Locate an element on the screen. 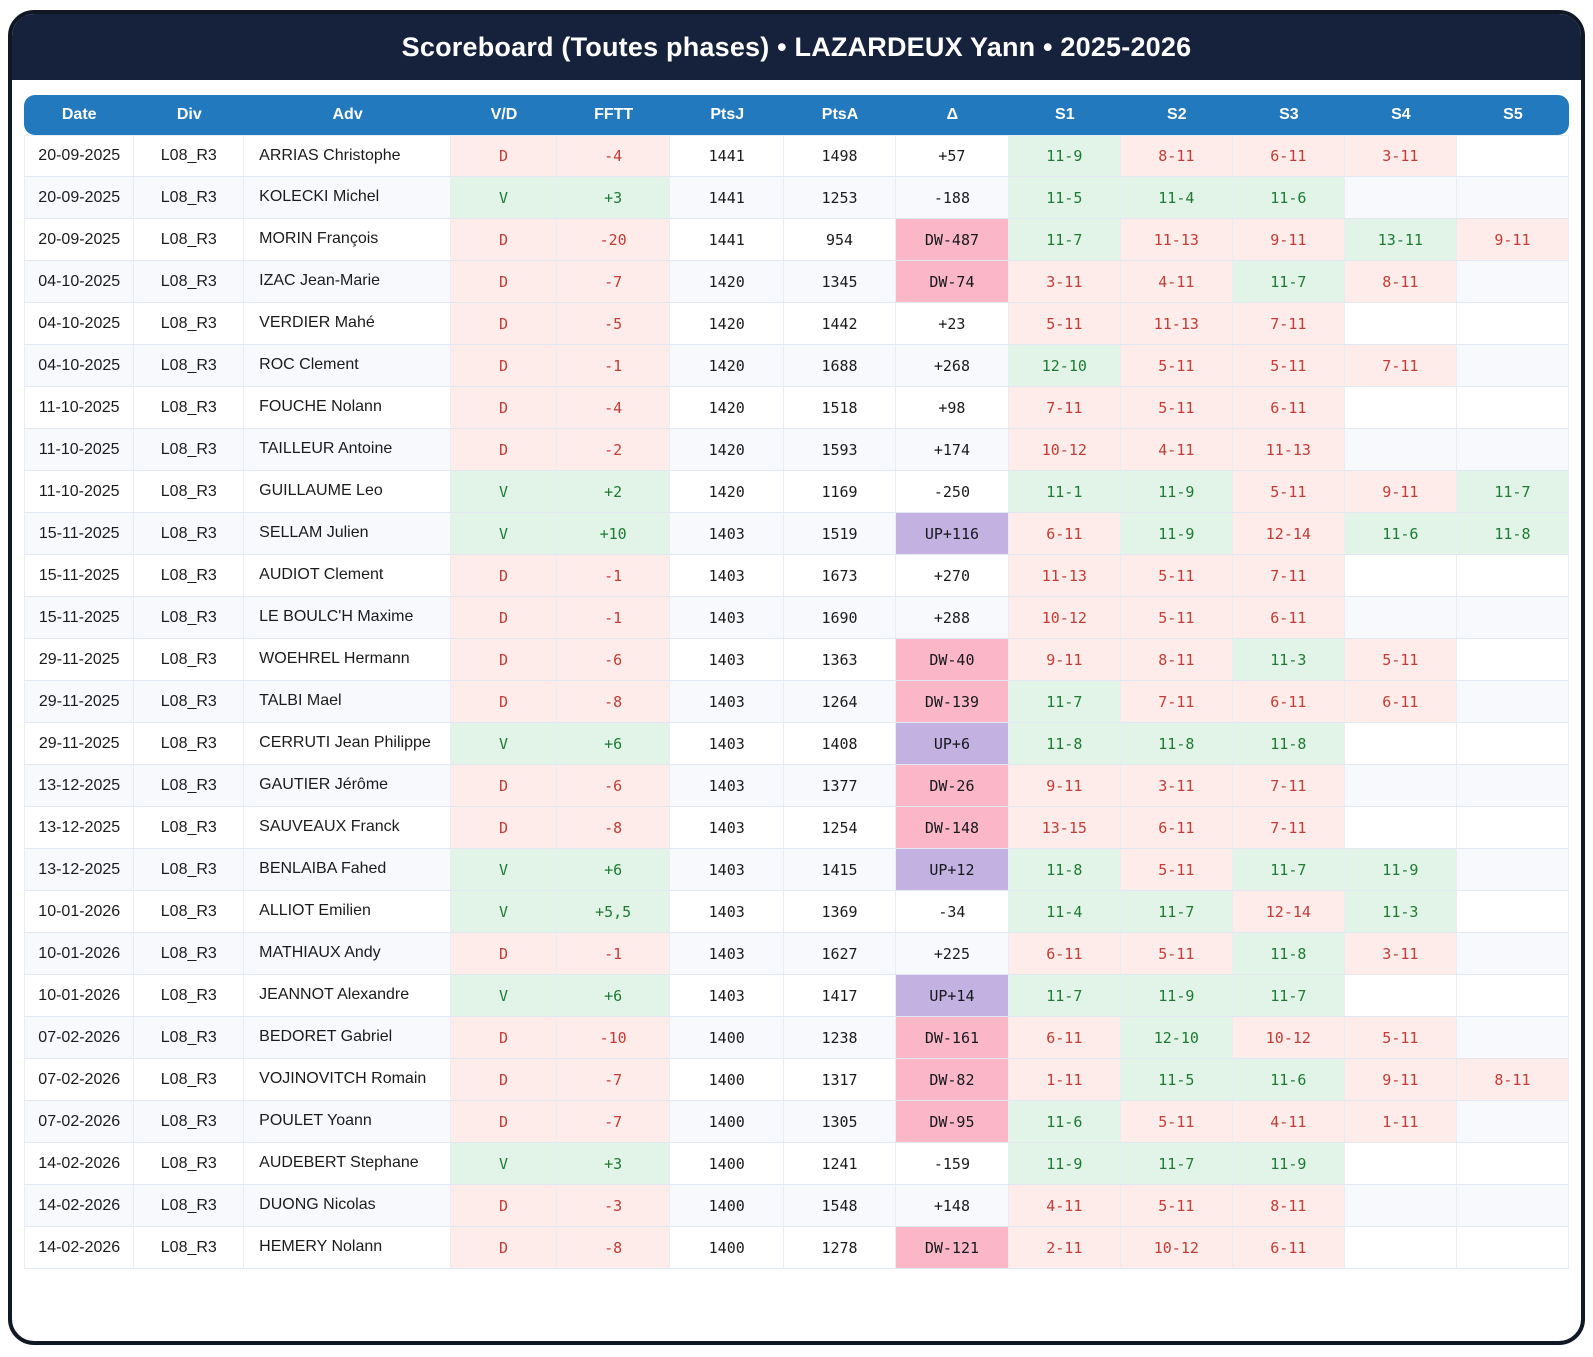 The width and height of the screenshot is (1593, 1357). set-score-cell: 13-11 is located at coordinates (1400, 240).